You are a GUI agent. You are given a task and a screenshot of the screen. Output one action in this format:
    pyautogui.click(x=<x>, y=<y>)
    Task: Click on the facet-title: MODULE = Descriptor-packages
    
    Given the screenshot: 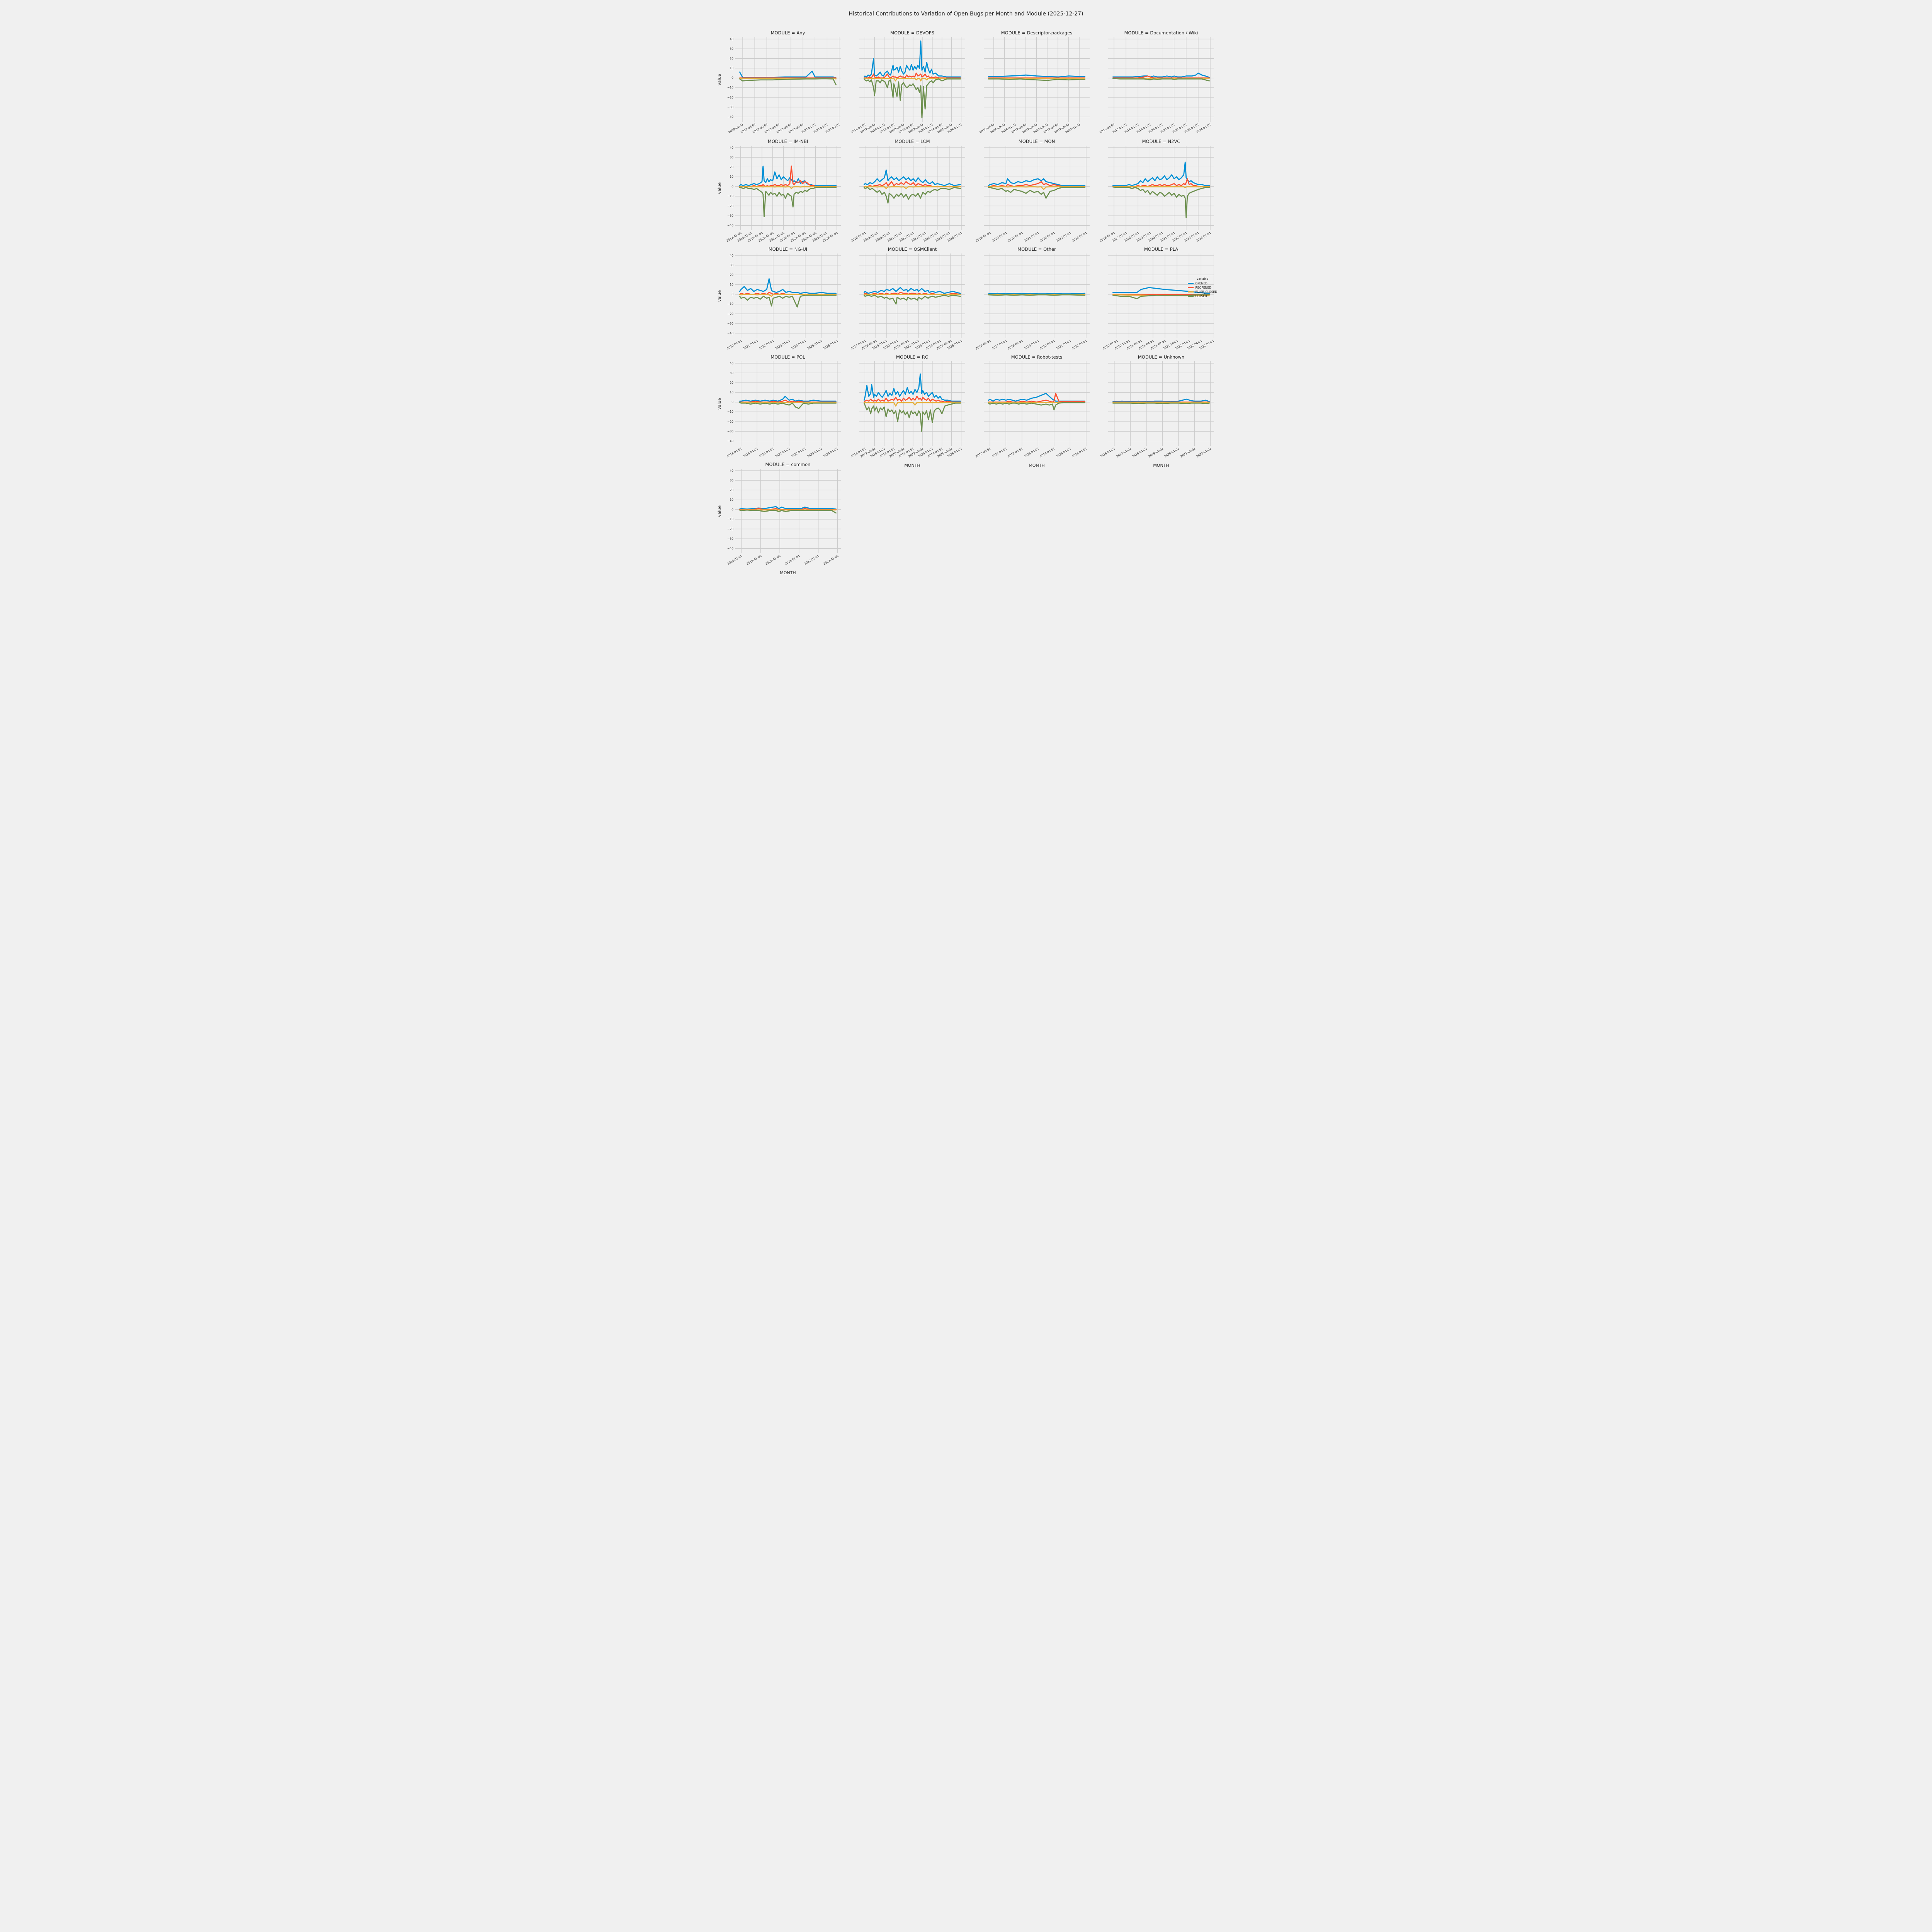 What is the action you would take?
    pyautogui.click(x=1037, y=33)
    